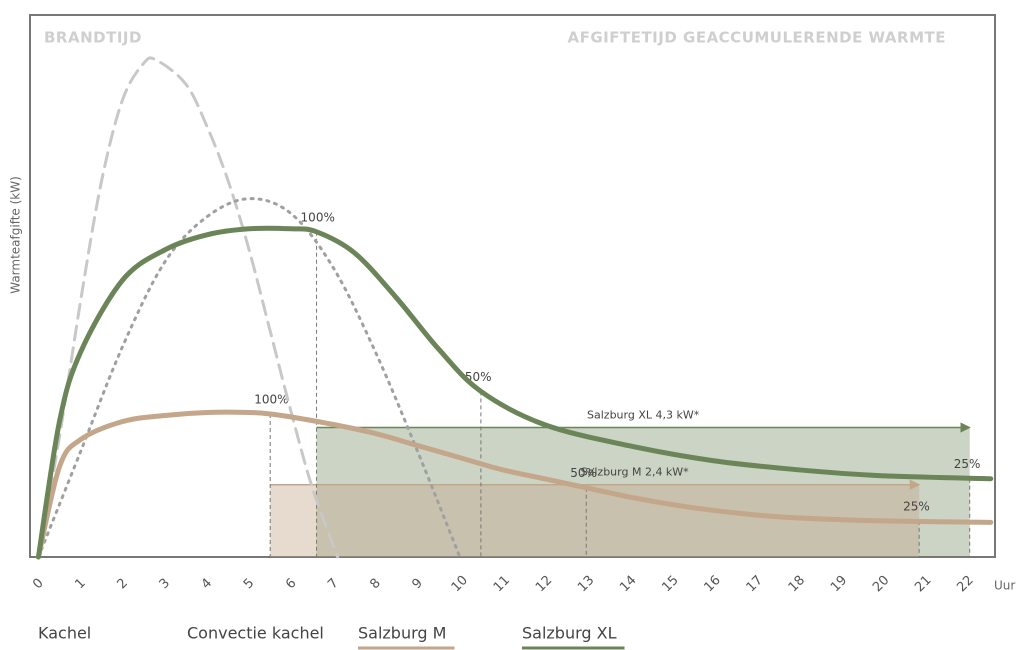 Image resolution: width=1019 pixels, height=650 pixels. I want to click on x-tick-label: 16, so click(713, 584).